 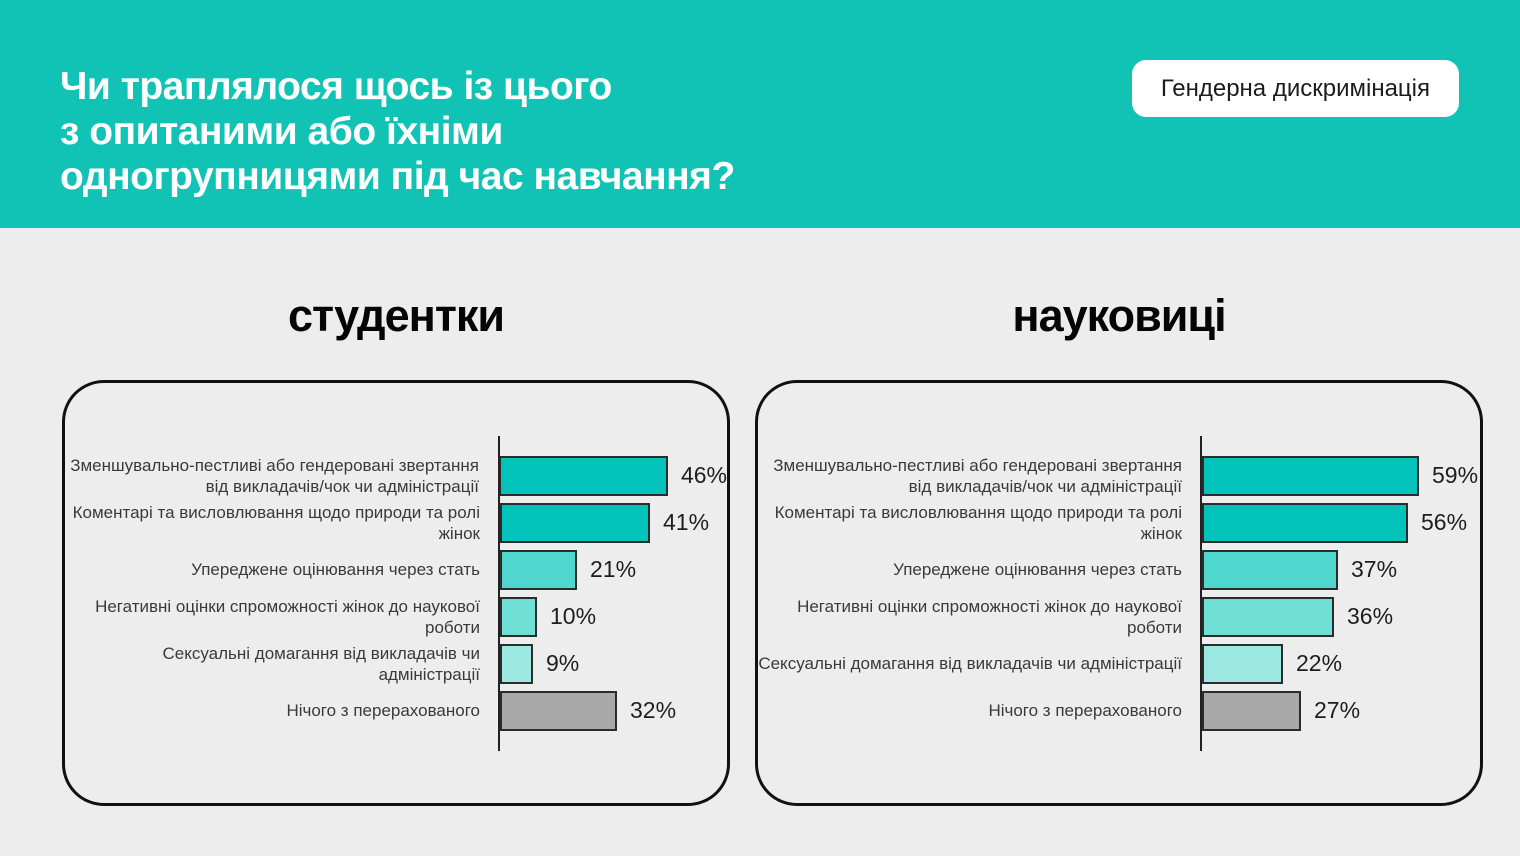 I want to click on bar-area: 9%, so click(x=612, y=663).